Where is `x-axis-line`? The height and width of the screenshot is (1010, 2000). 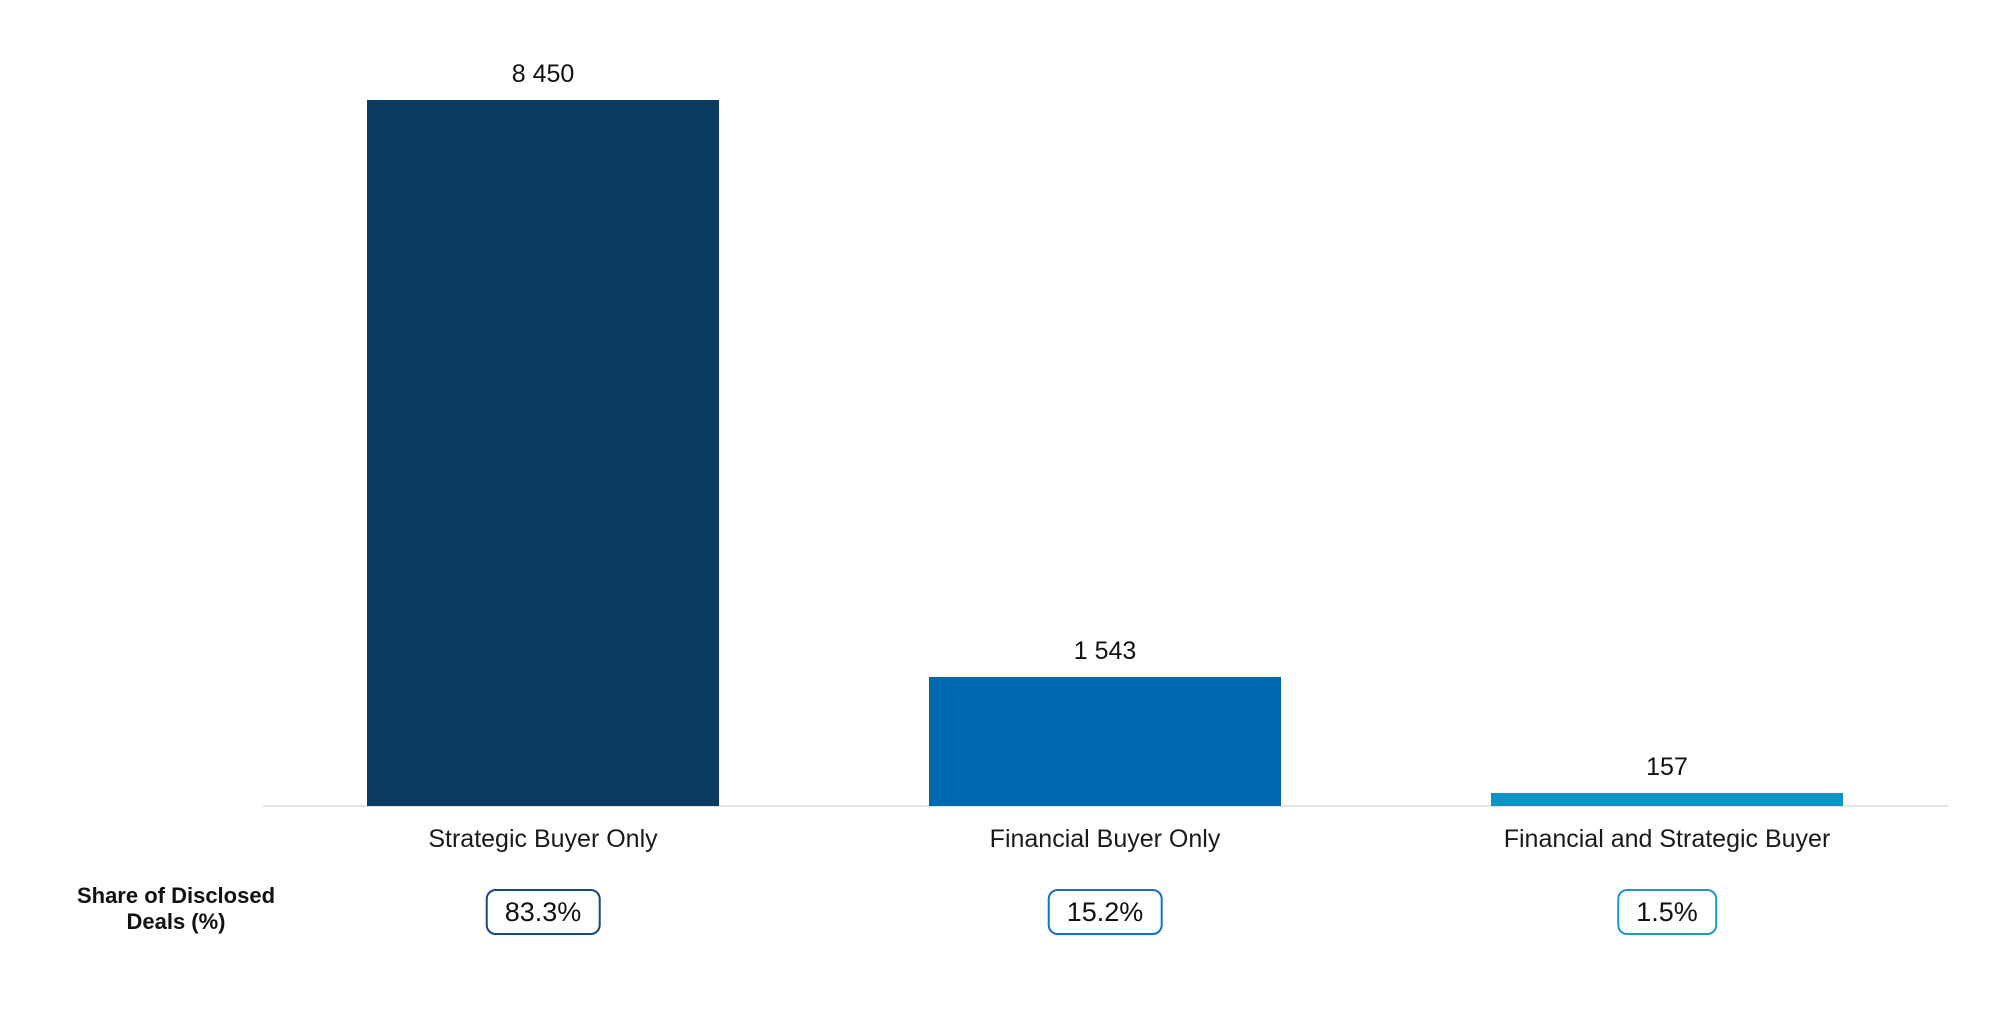
x-axis-line is located at coordinates (1105, 806).